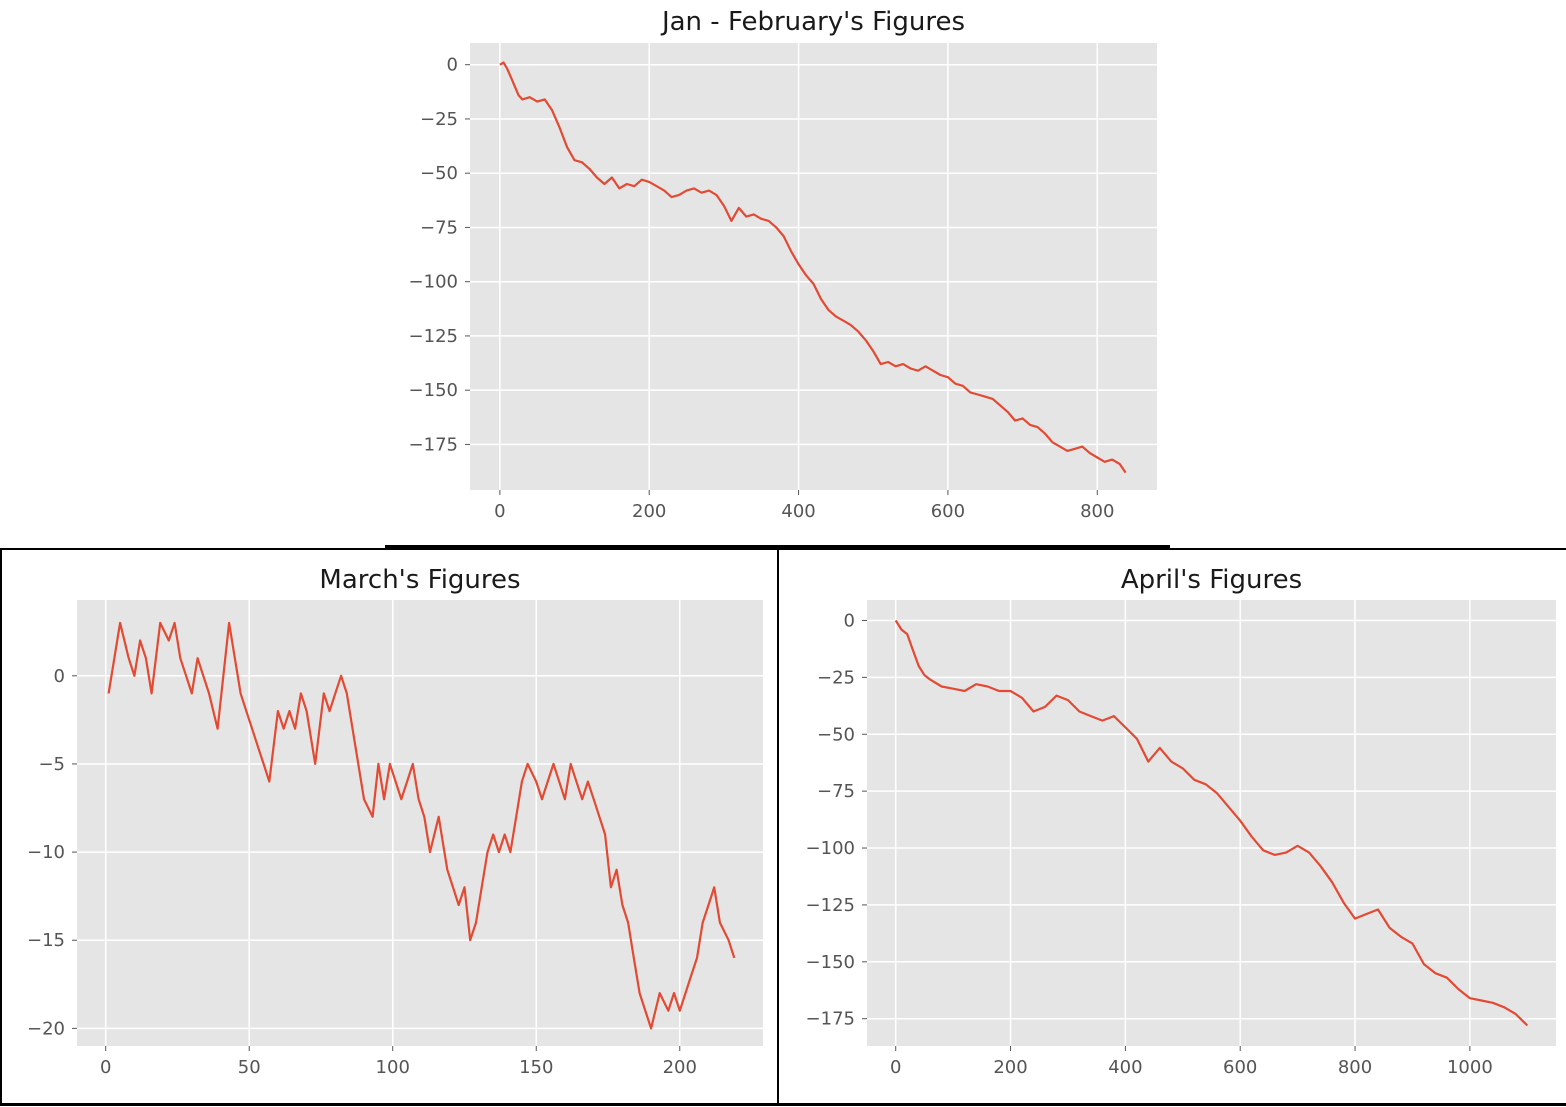  What do you see at coordinates (783, 1104) in the screenshot?
I see `separator-bottom` at bounding box center [783, 1104].